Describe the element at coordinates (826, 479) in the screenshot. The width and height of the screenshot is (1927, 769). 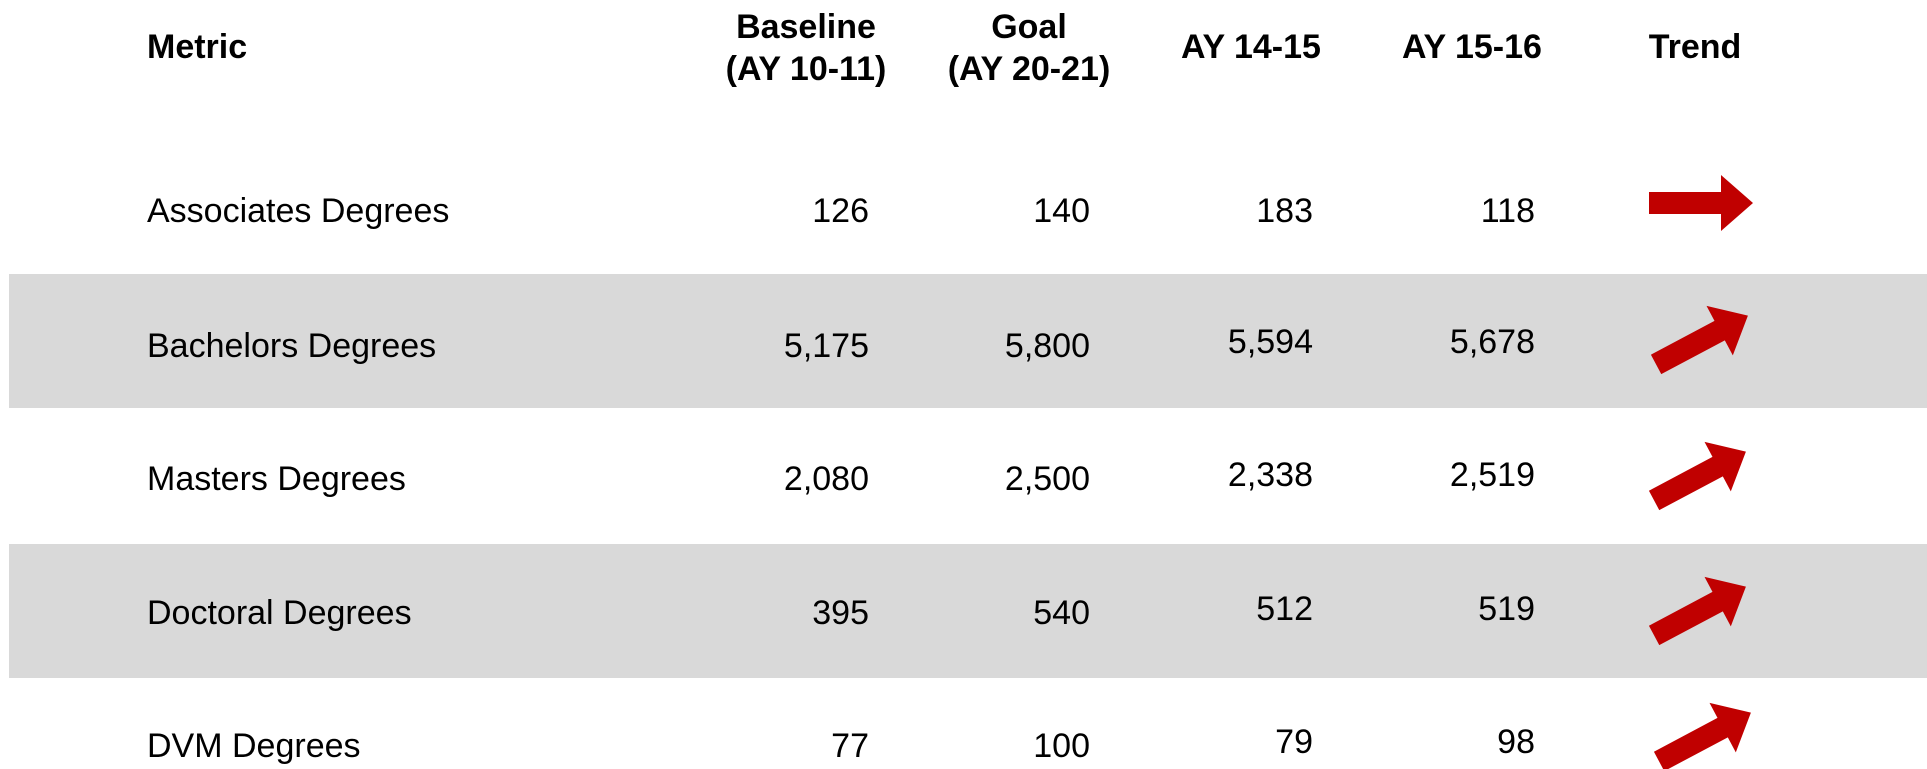
I see `metric-value: 2,080` at that location.